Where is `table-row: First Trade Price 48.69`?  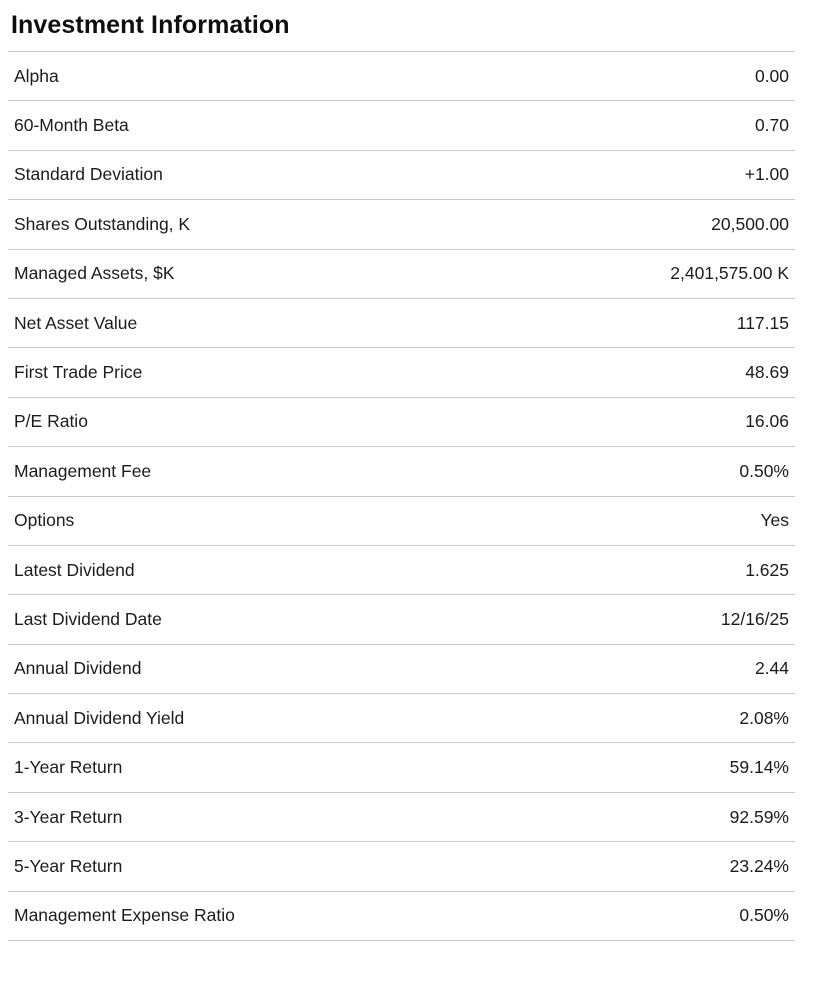 table-row: First Trade Price 48.69 is located at coordinates (401, 373).